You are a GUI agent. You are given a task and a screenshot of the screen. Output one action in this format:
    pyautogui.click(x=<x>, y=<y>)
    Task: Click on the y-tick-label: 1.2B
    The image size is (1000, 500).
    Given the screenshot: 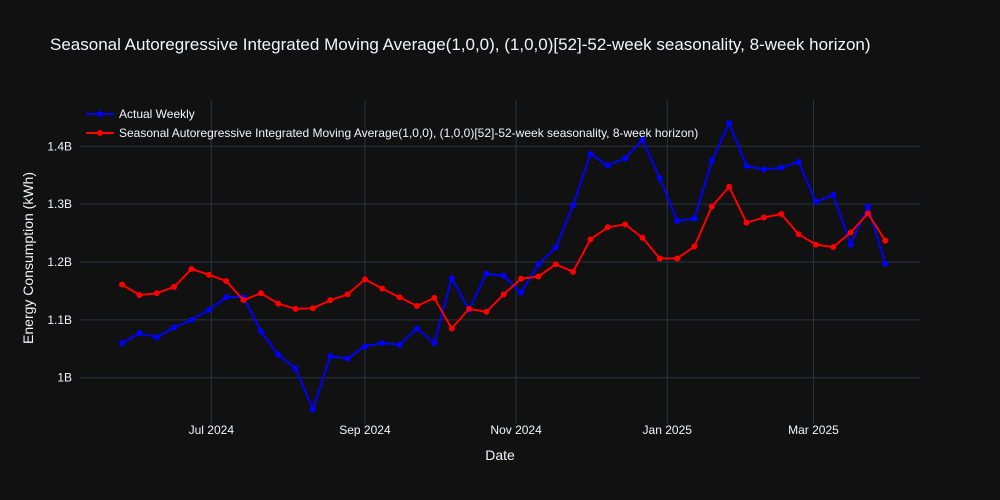 What is the action you would take?
    pyautogui.click(x=59, y=262)
    